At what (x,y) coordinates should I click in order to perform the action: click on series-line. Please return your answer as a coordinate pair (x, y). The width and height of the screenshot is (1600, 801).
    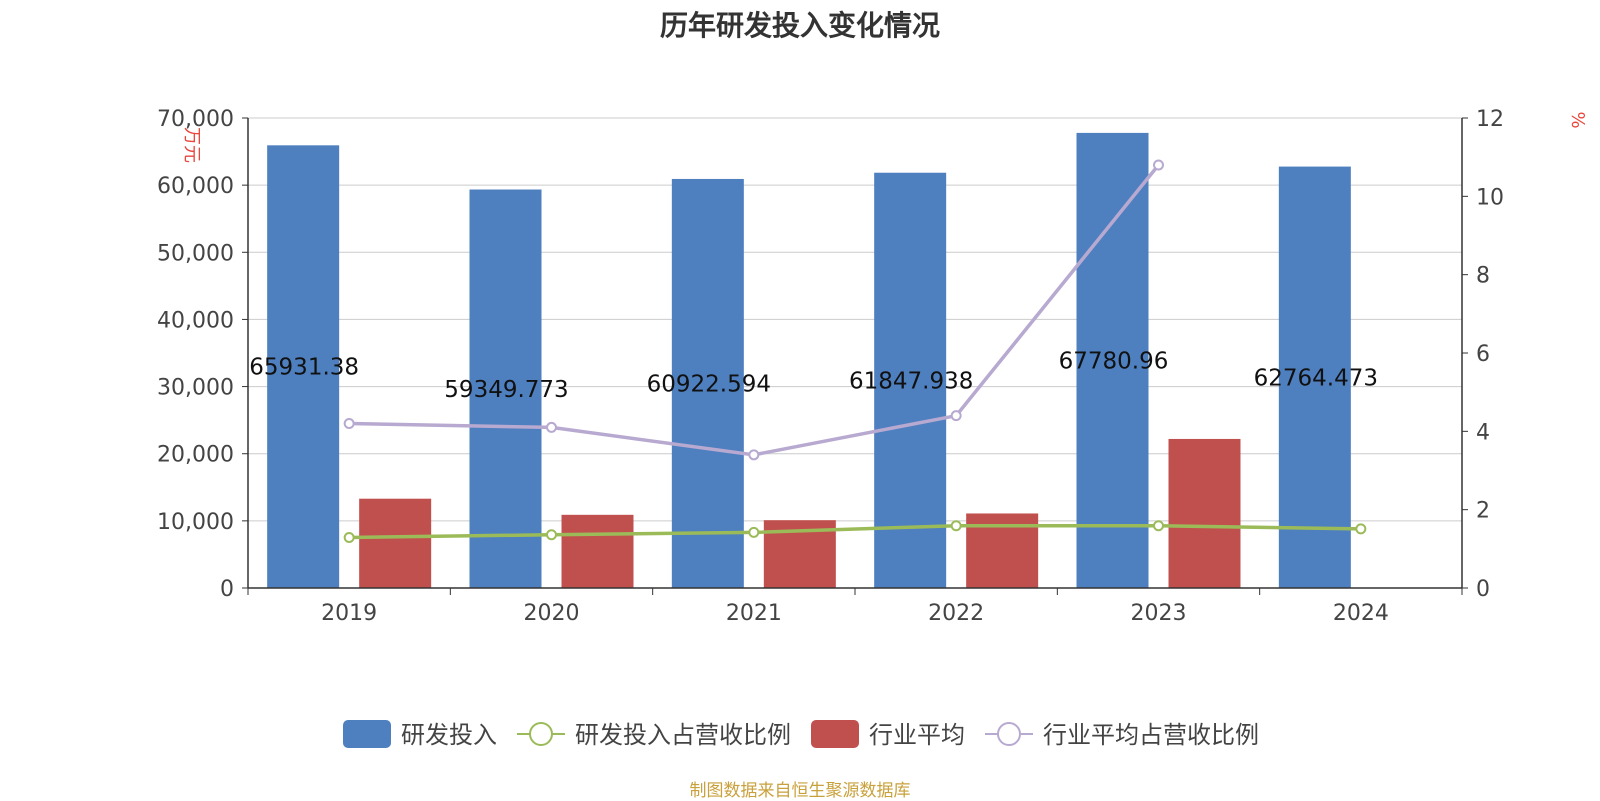
    Looking at the image, I should click on (855, 531).